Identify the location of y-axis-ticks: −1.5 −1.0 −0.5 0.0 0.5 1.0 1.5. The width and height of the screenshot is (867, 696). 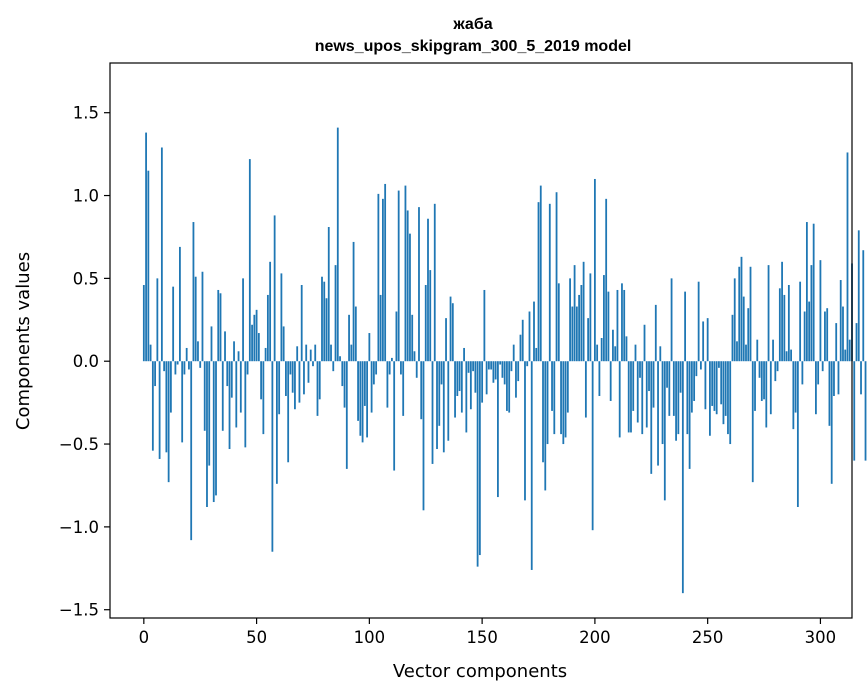
(84, 362).